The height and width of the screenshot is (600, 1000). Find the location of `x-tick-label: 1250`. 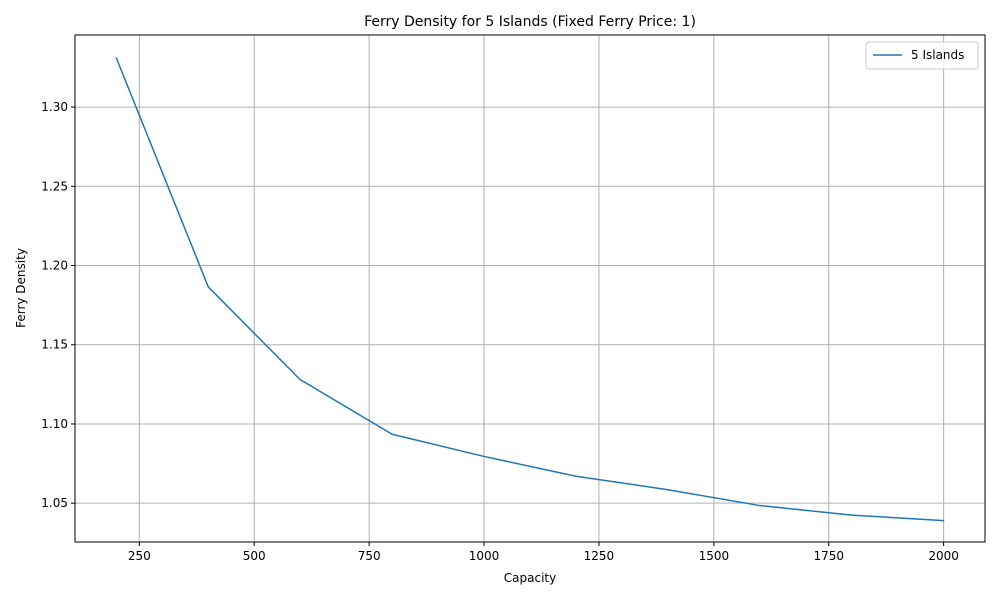

x-tick-label: 1250 is located at coordinates (599, 556).